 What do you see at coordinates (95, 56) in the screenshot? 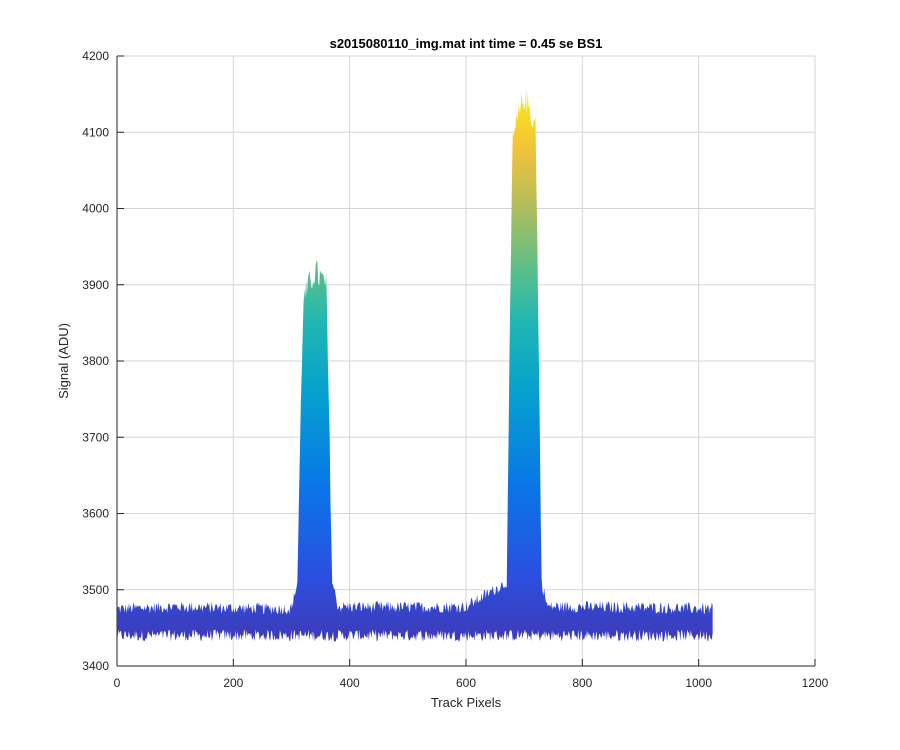
I see `y-tick-label: 4200` at bounding box center [95, 56].